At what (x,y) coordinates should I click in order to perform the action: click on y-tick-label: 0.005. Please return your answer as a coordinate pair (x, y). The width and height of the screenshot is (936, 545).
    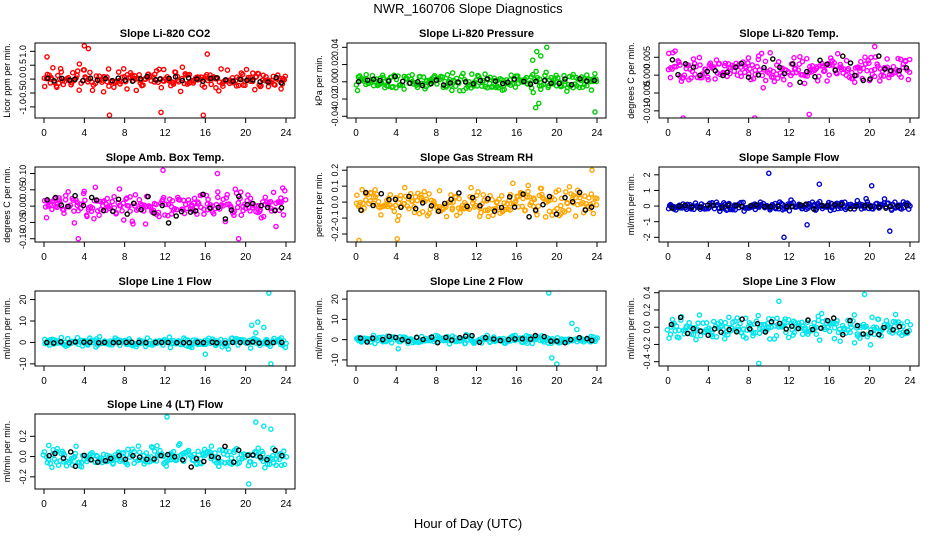
    Looking at the image, I should click on (647, 57).